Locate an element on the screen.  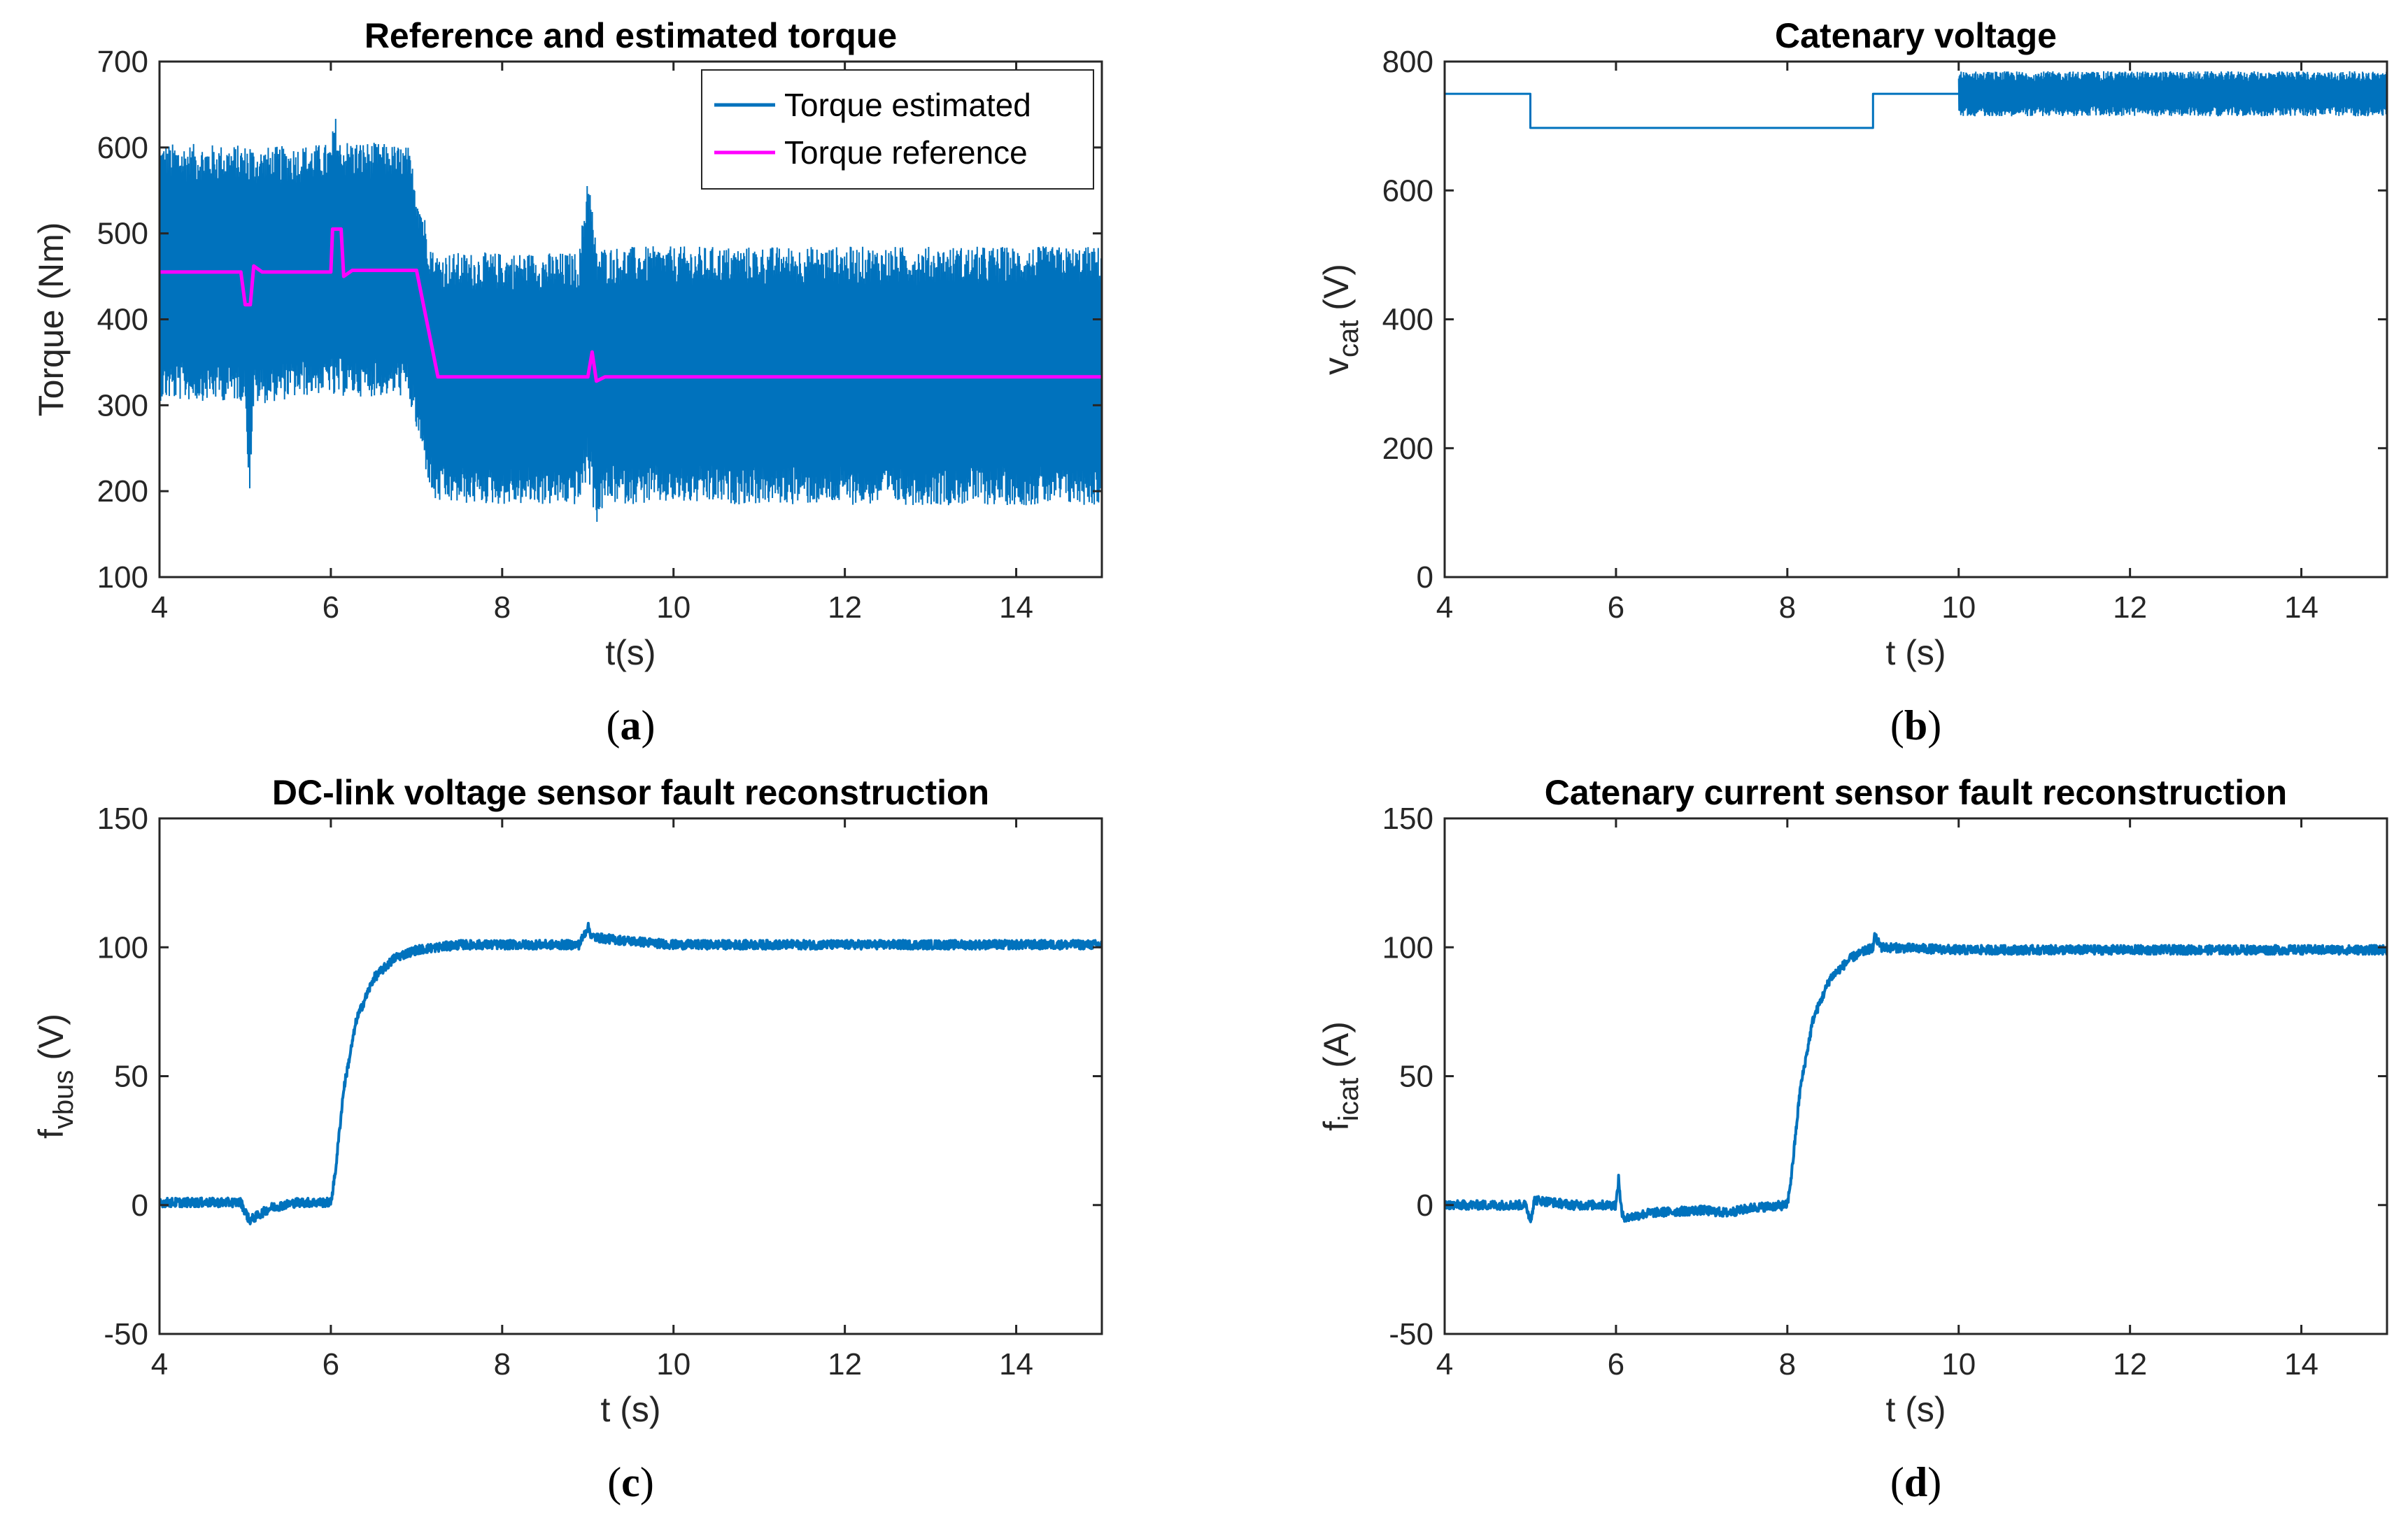
y-tick-label: 700 is located at coordinates (123, 62).